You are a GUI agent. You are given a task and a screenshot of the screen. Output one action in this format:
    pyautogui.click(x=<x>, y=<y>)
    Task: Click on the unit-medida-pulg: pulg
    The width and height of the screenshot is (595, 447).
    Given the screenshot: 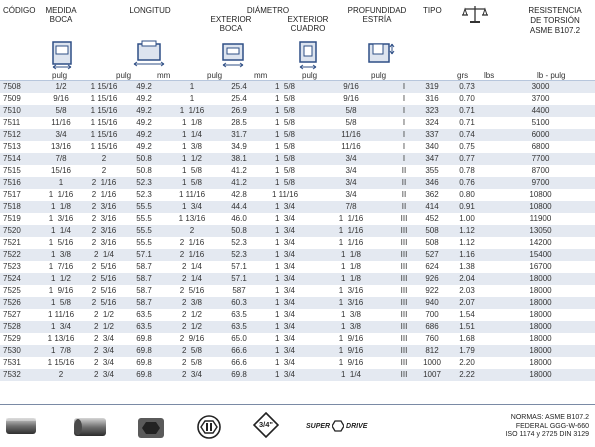 What is the action you would take?
    pyautogui.click(x=60, y=75)
    